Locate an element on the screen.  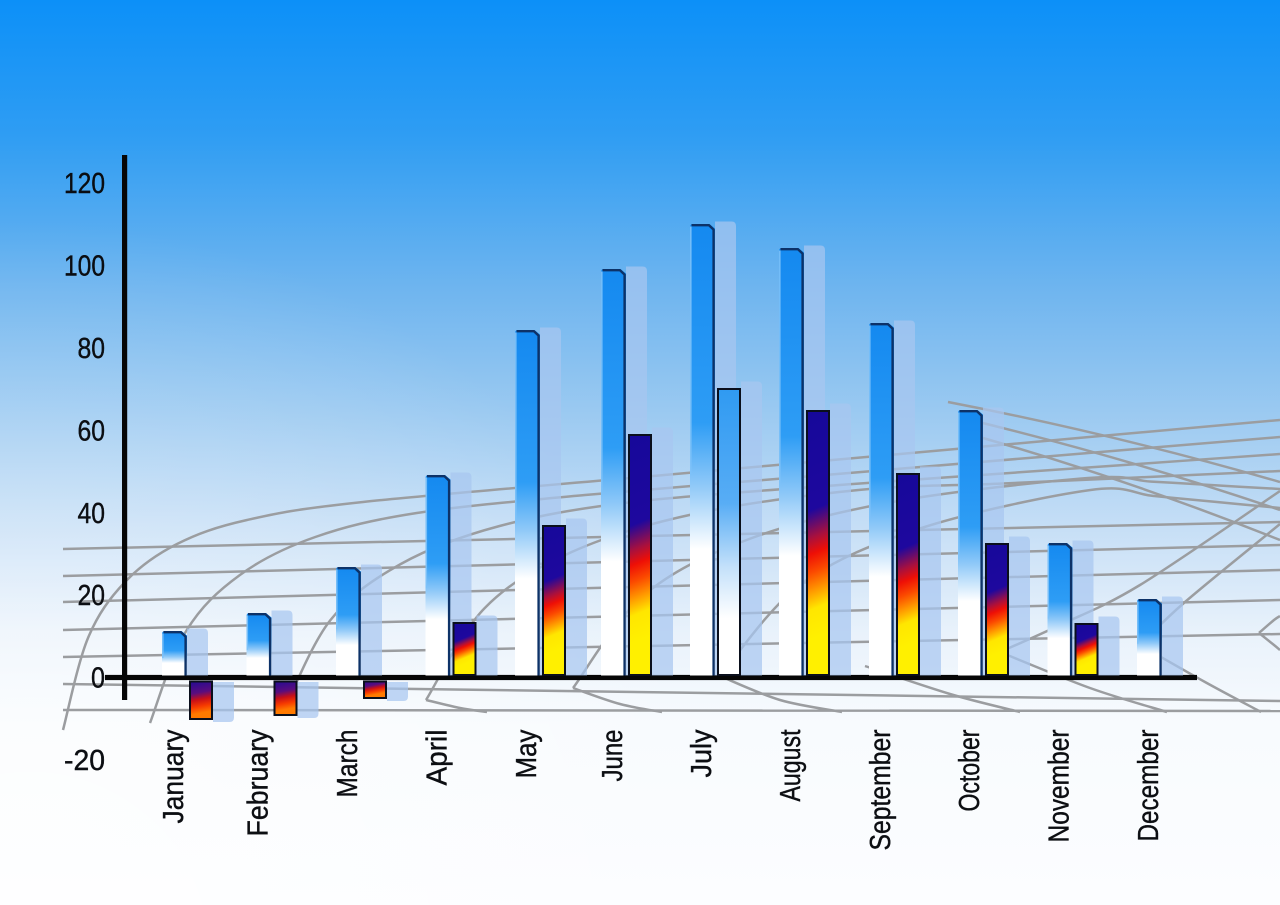
svg-text: 100 is located at coordinates (84, 267).